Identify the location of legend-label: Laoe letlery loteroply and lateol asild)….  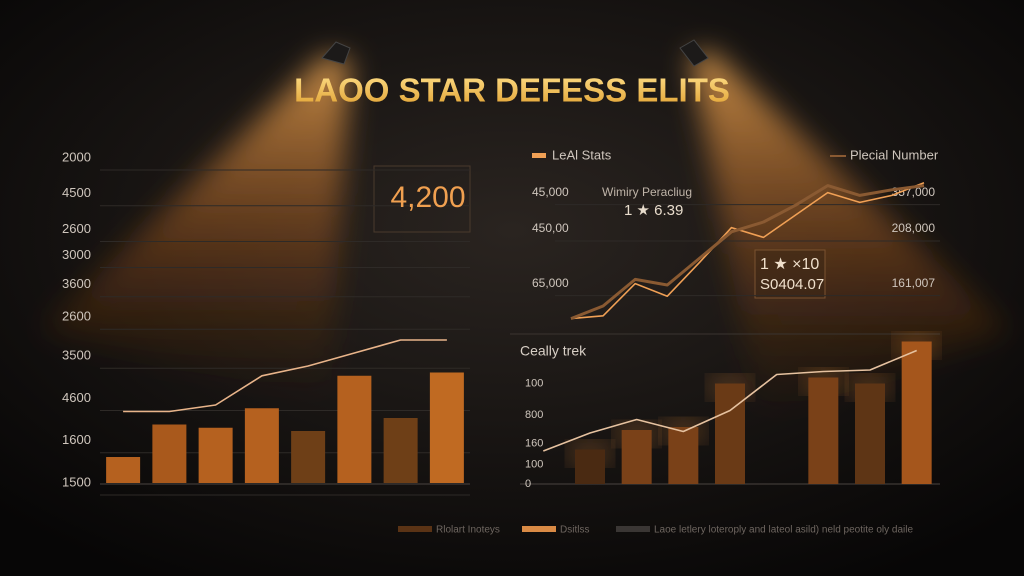
(783, 530).